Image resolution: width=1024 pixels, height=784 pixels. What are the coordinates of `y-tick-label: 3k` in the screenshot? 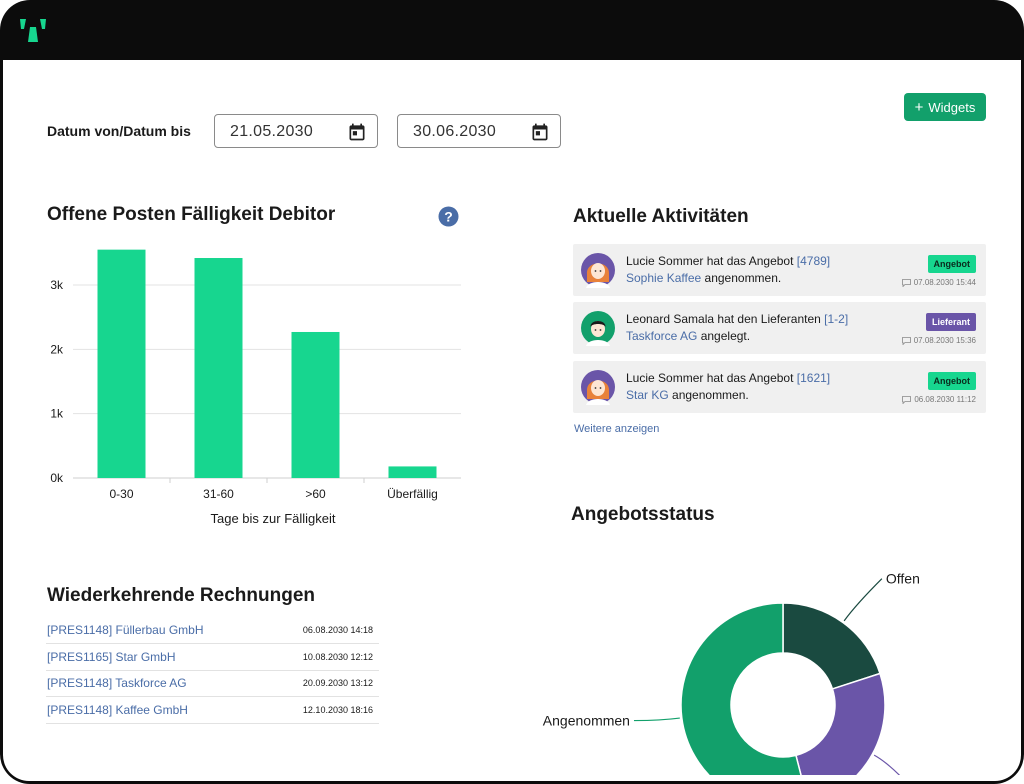 It's located at (57, 285).